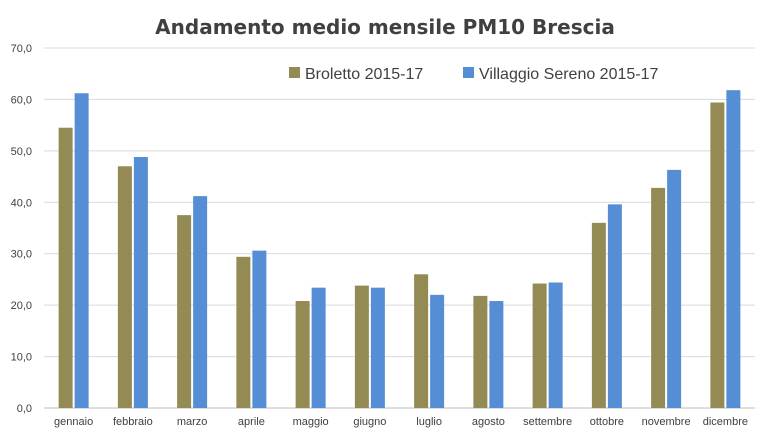 The width and height of the screenshot is (770, 432). I want to click on legend-label: Villaggio Sereno 2015-17, so click(569, 74).